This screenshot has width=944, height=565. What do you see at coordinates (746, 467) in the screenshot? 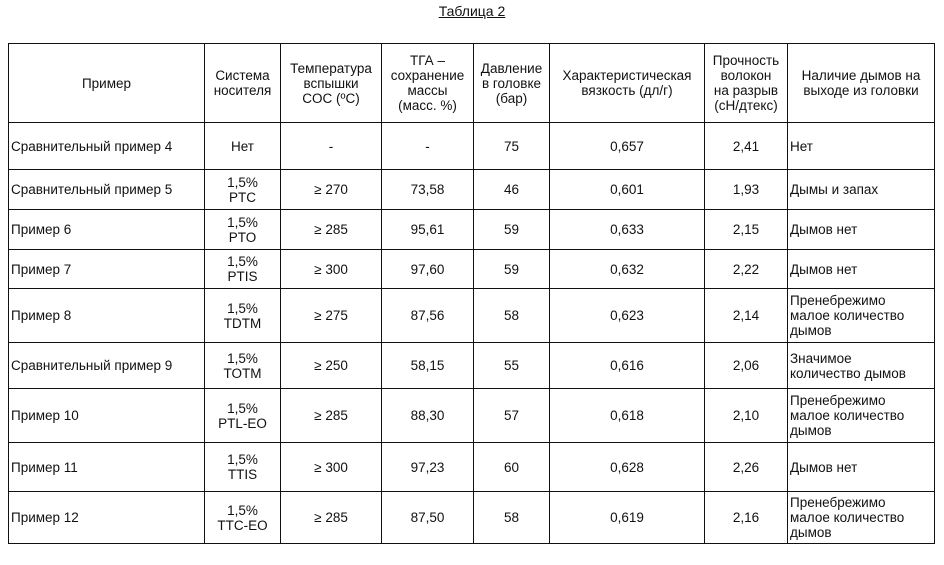
I see `cell-strength: 2,26` at bounding box center [746, 467].